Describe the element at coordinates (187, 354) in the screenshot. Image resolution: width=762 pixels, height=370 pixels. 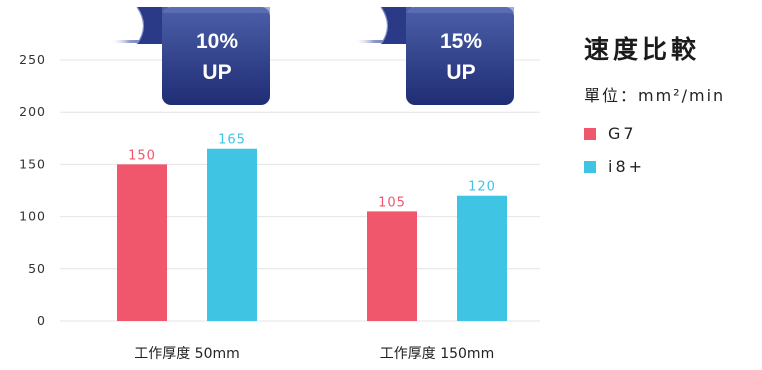
I see `x-category-label-1: 工作厚度 50mm` at that location.